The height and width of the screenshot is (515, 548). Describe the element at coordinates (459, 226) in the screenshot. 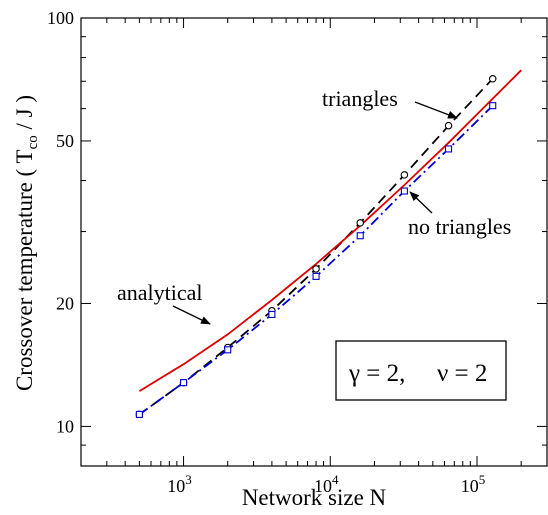

I see `annotation-no-triangles: no triangles` at that location.